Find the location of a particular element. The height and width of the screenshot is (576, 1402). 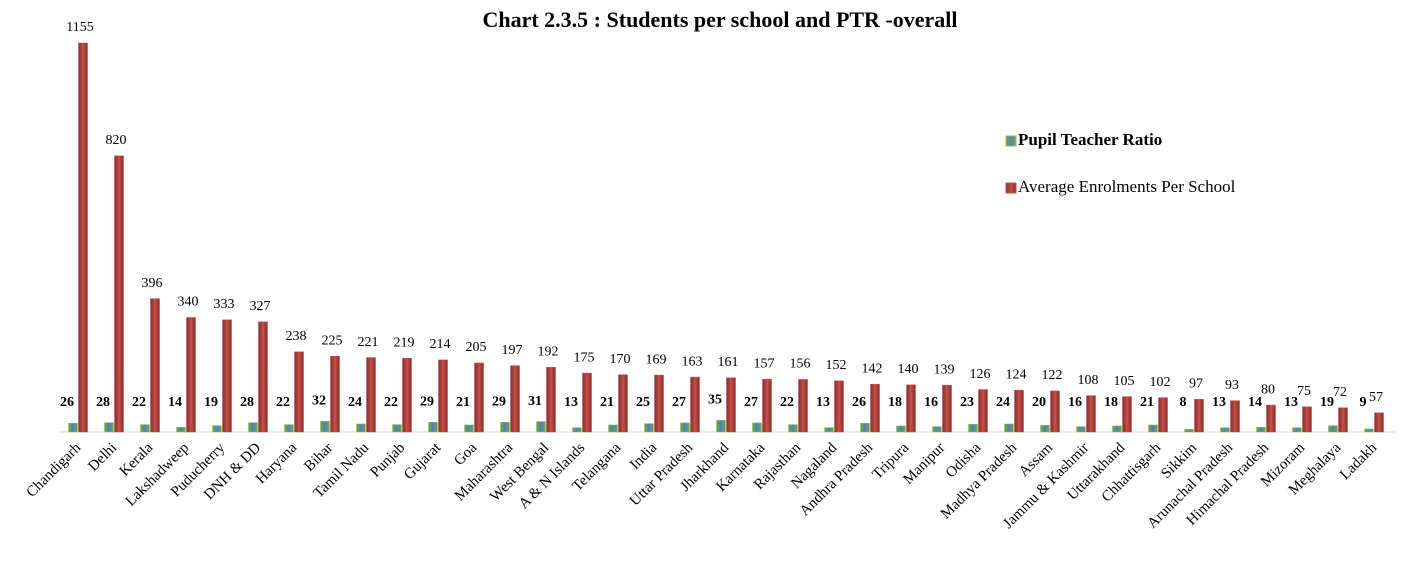

data-label: 126 is located at coordinates (980, 374).